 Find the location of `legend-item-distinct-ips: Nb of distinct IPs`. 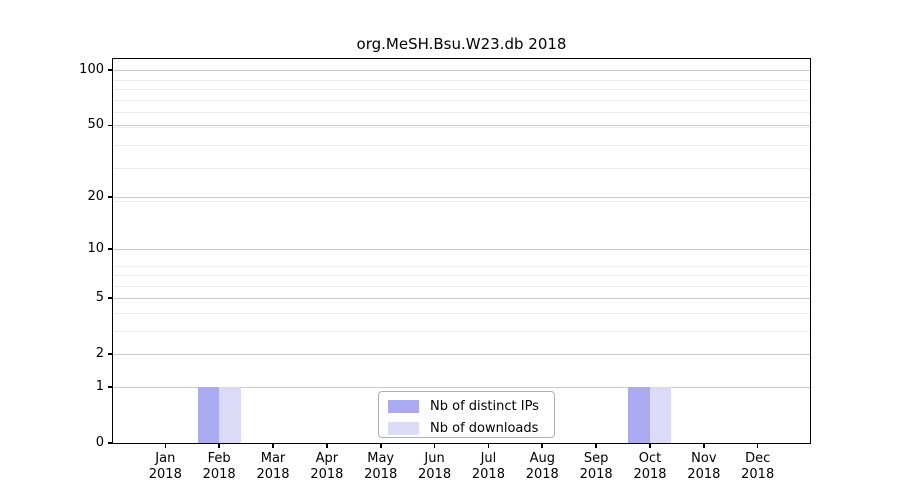

legend-item-distinct-ips: Nb of distinct IPs is located at coordinates (466, 406).